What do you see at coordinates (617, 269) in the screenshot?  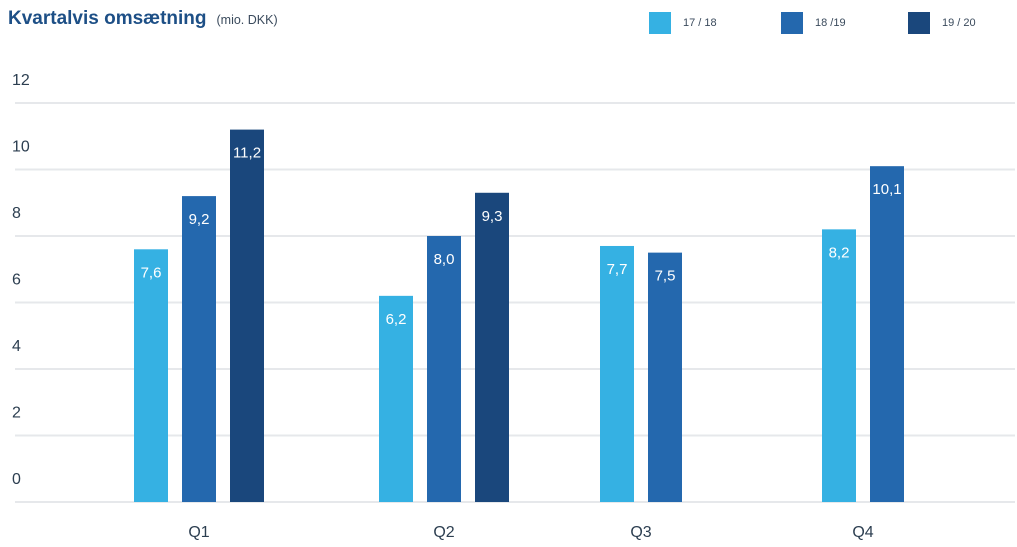 I see `data-label-q3-series-1: 7,7` at bounding box center [617, 269].